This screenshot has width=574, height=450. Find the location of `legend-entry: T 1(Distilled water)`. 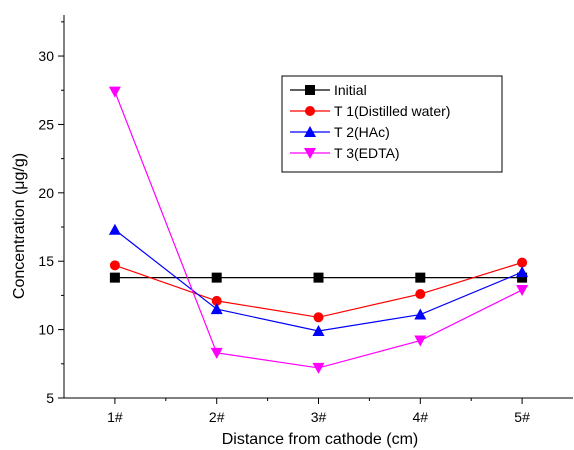

legend-entry: T 1(Distilled water) is located at coordinates (370, 111).